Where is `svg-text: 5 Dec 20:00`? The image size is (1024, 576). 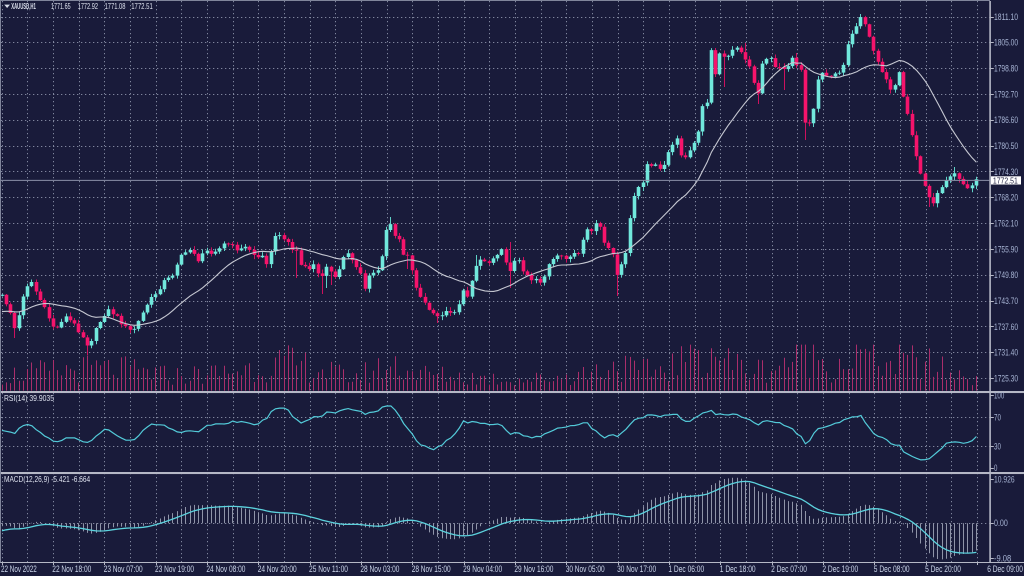 svg-text: 5 Dec 20:00 is located at coordinates (943, 569).